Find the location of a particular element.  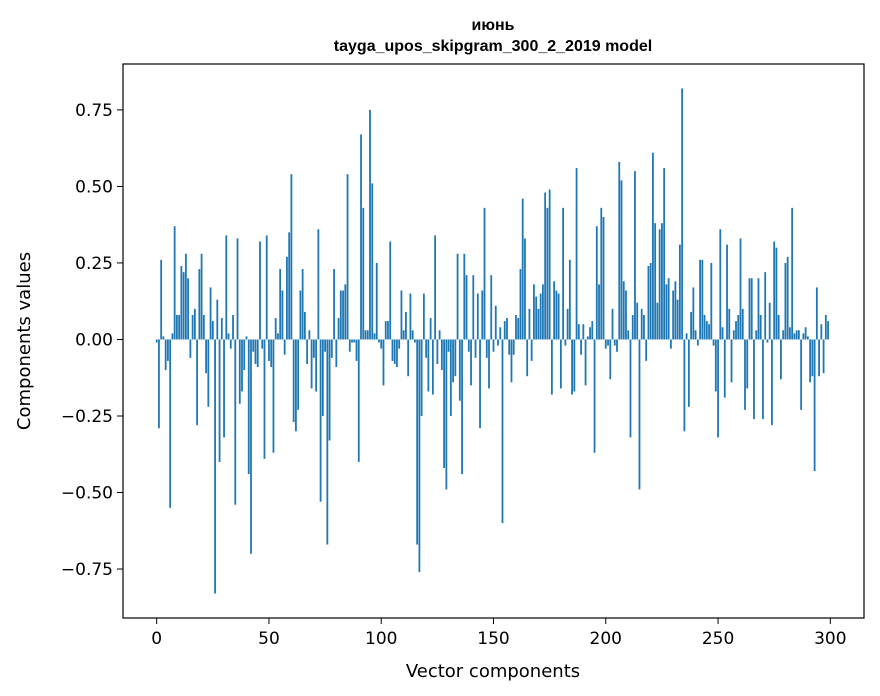

x-tick-label: 0 is located at coordinates (156, 639).